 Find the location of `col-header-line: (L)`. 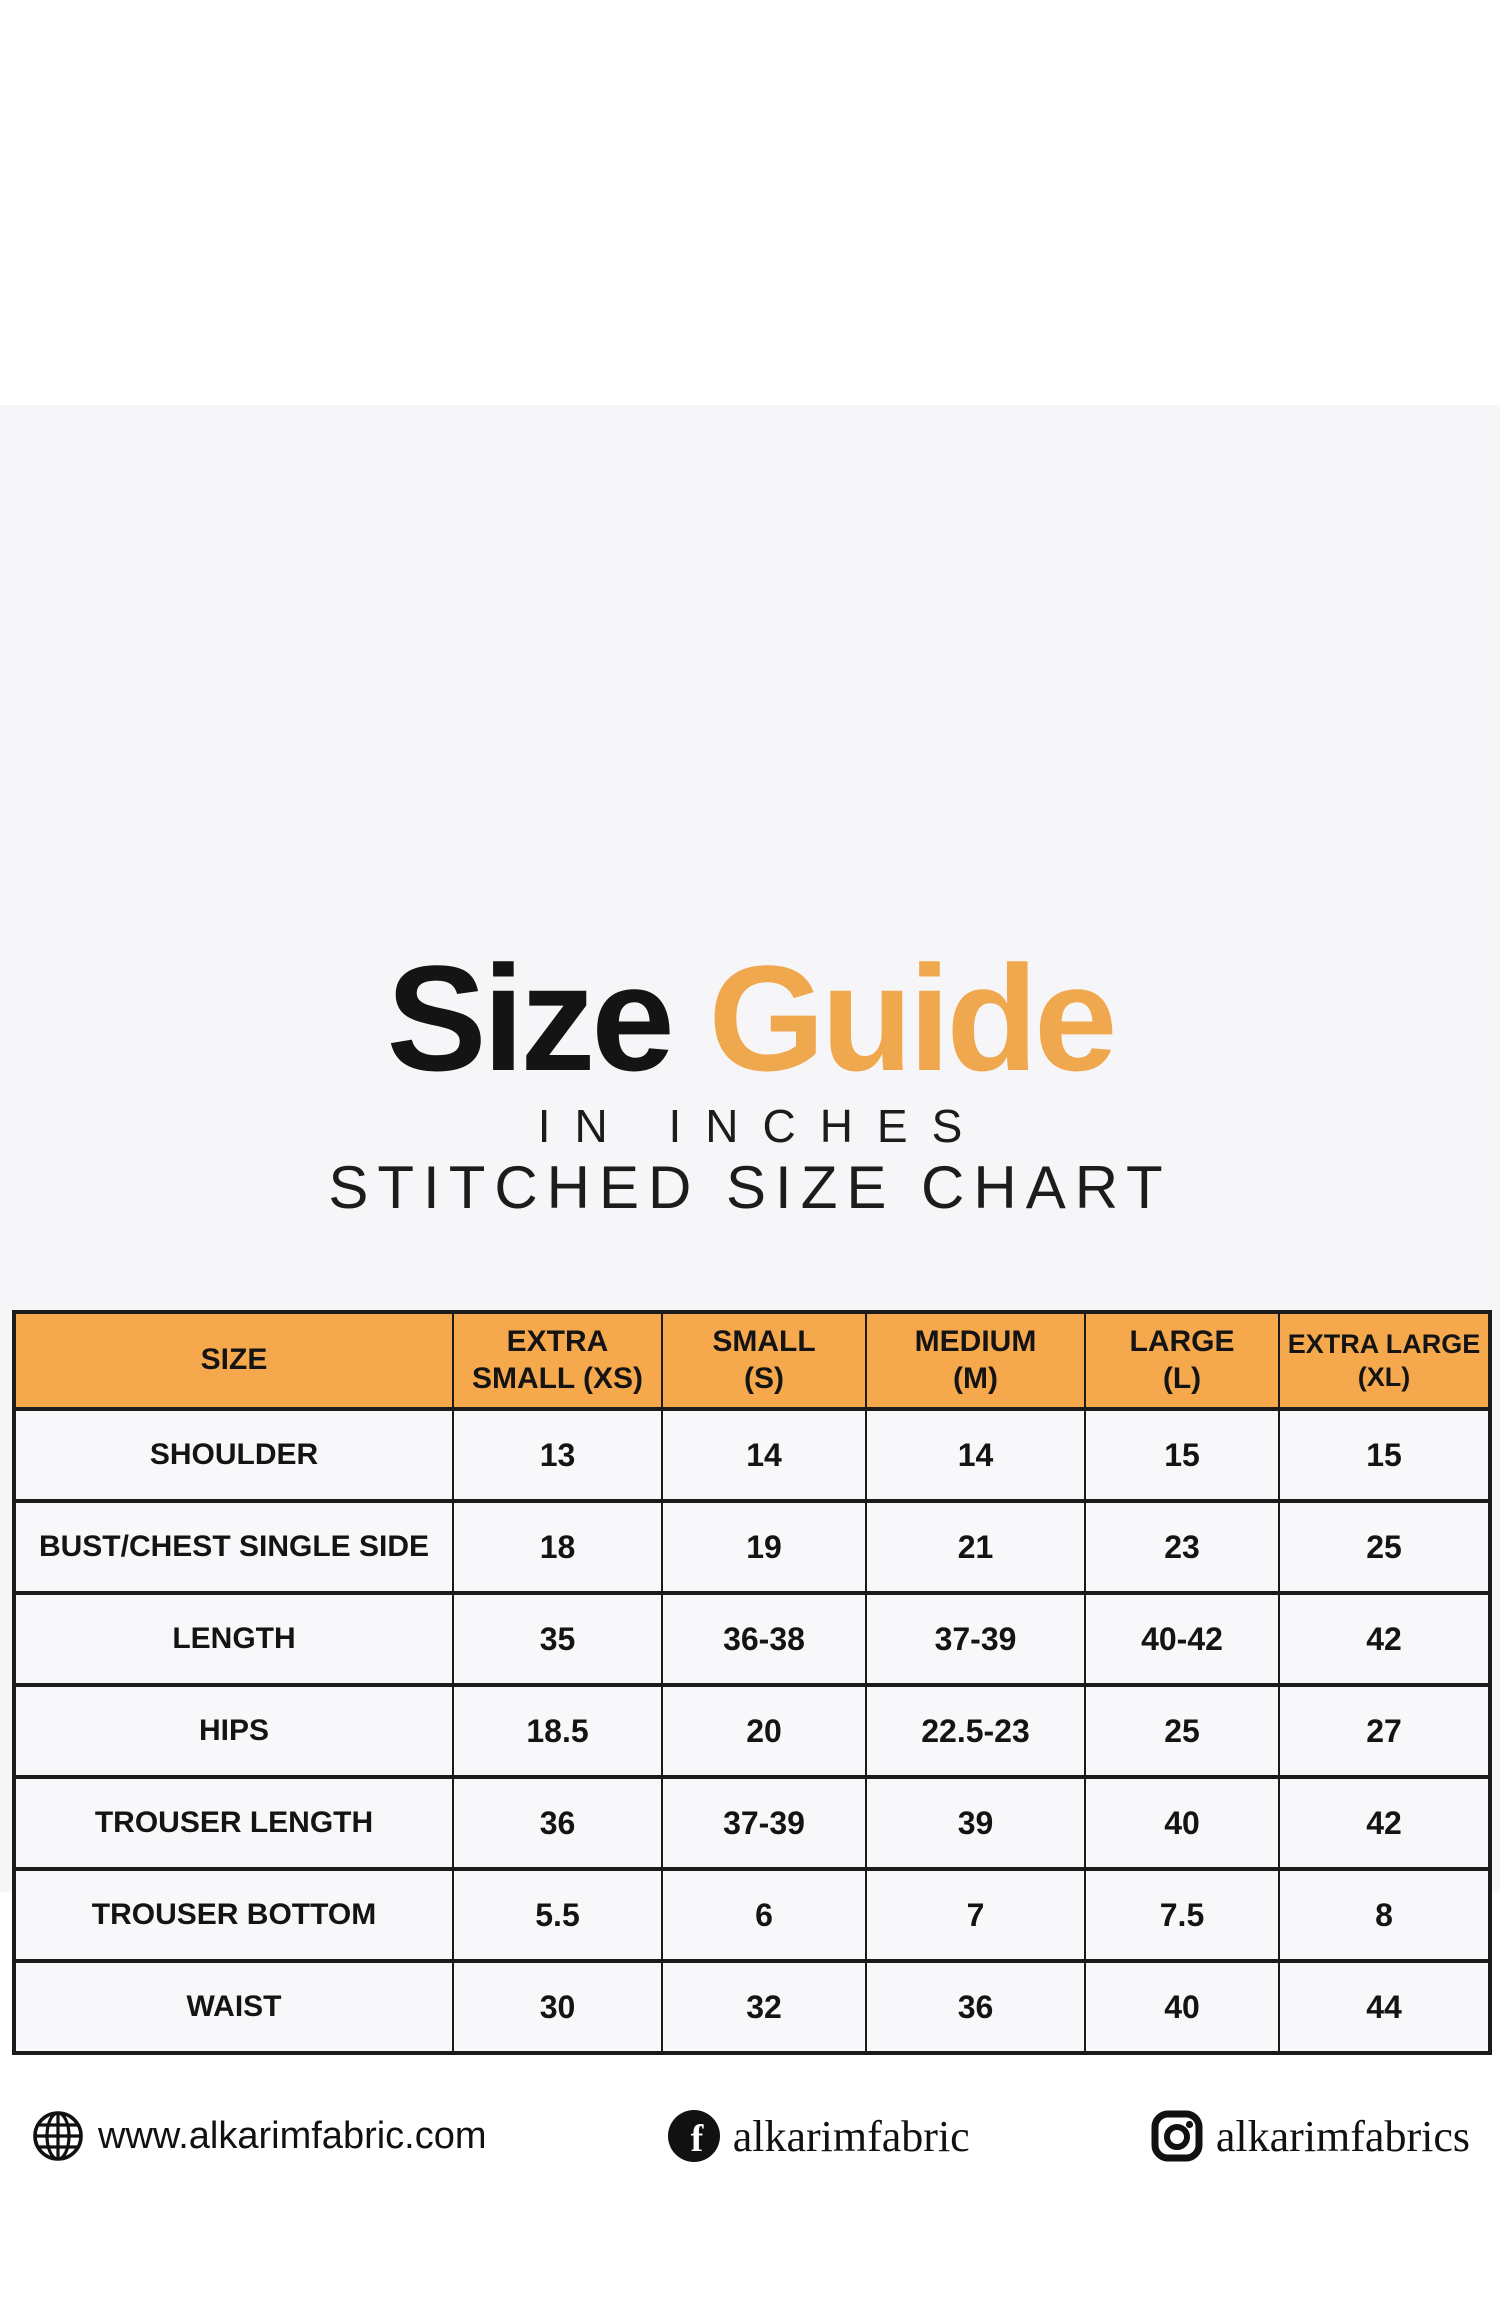

col-header-line: (L) is located at coordinates (1182, 1378).